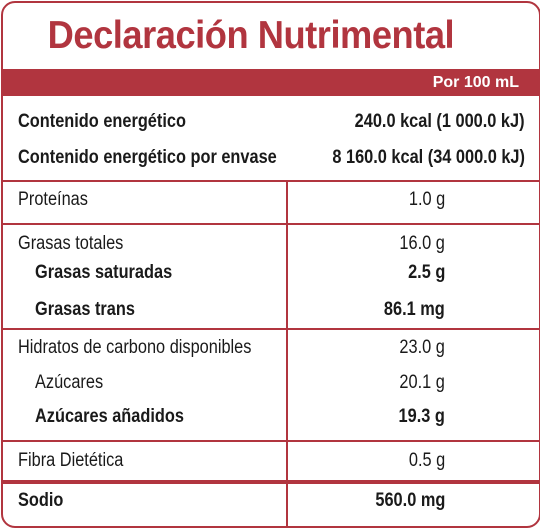 This screenshot has height=528, width=540. I want to click on fat-row: Grasas totales 16.0 g, so click(271, 246).